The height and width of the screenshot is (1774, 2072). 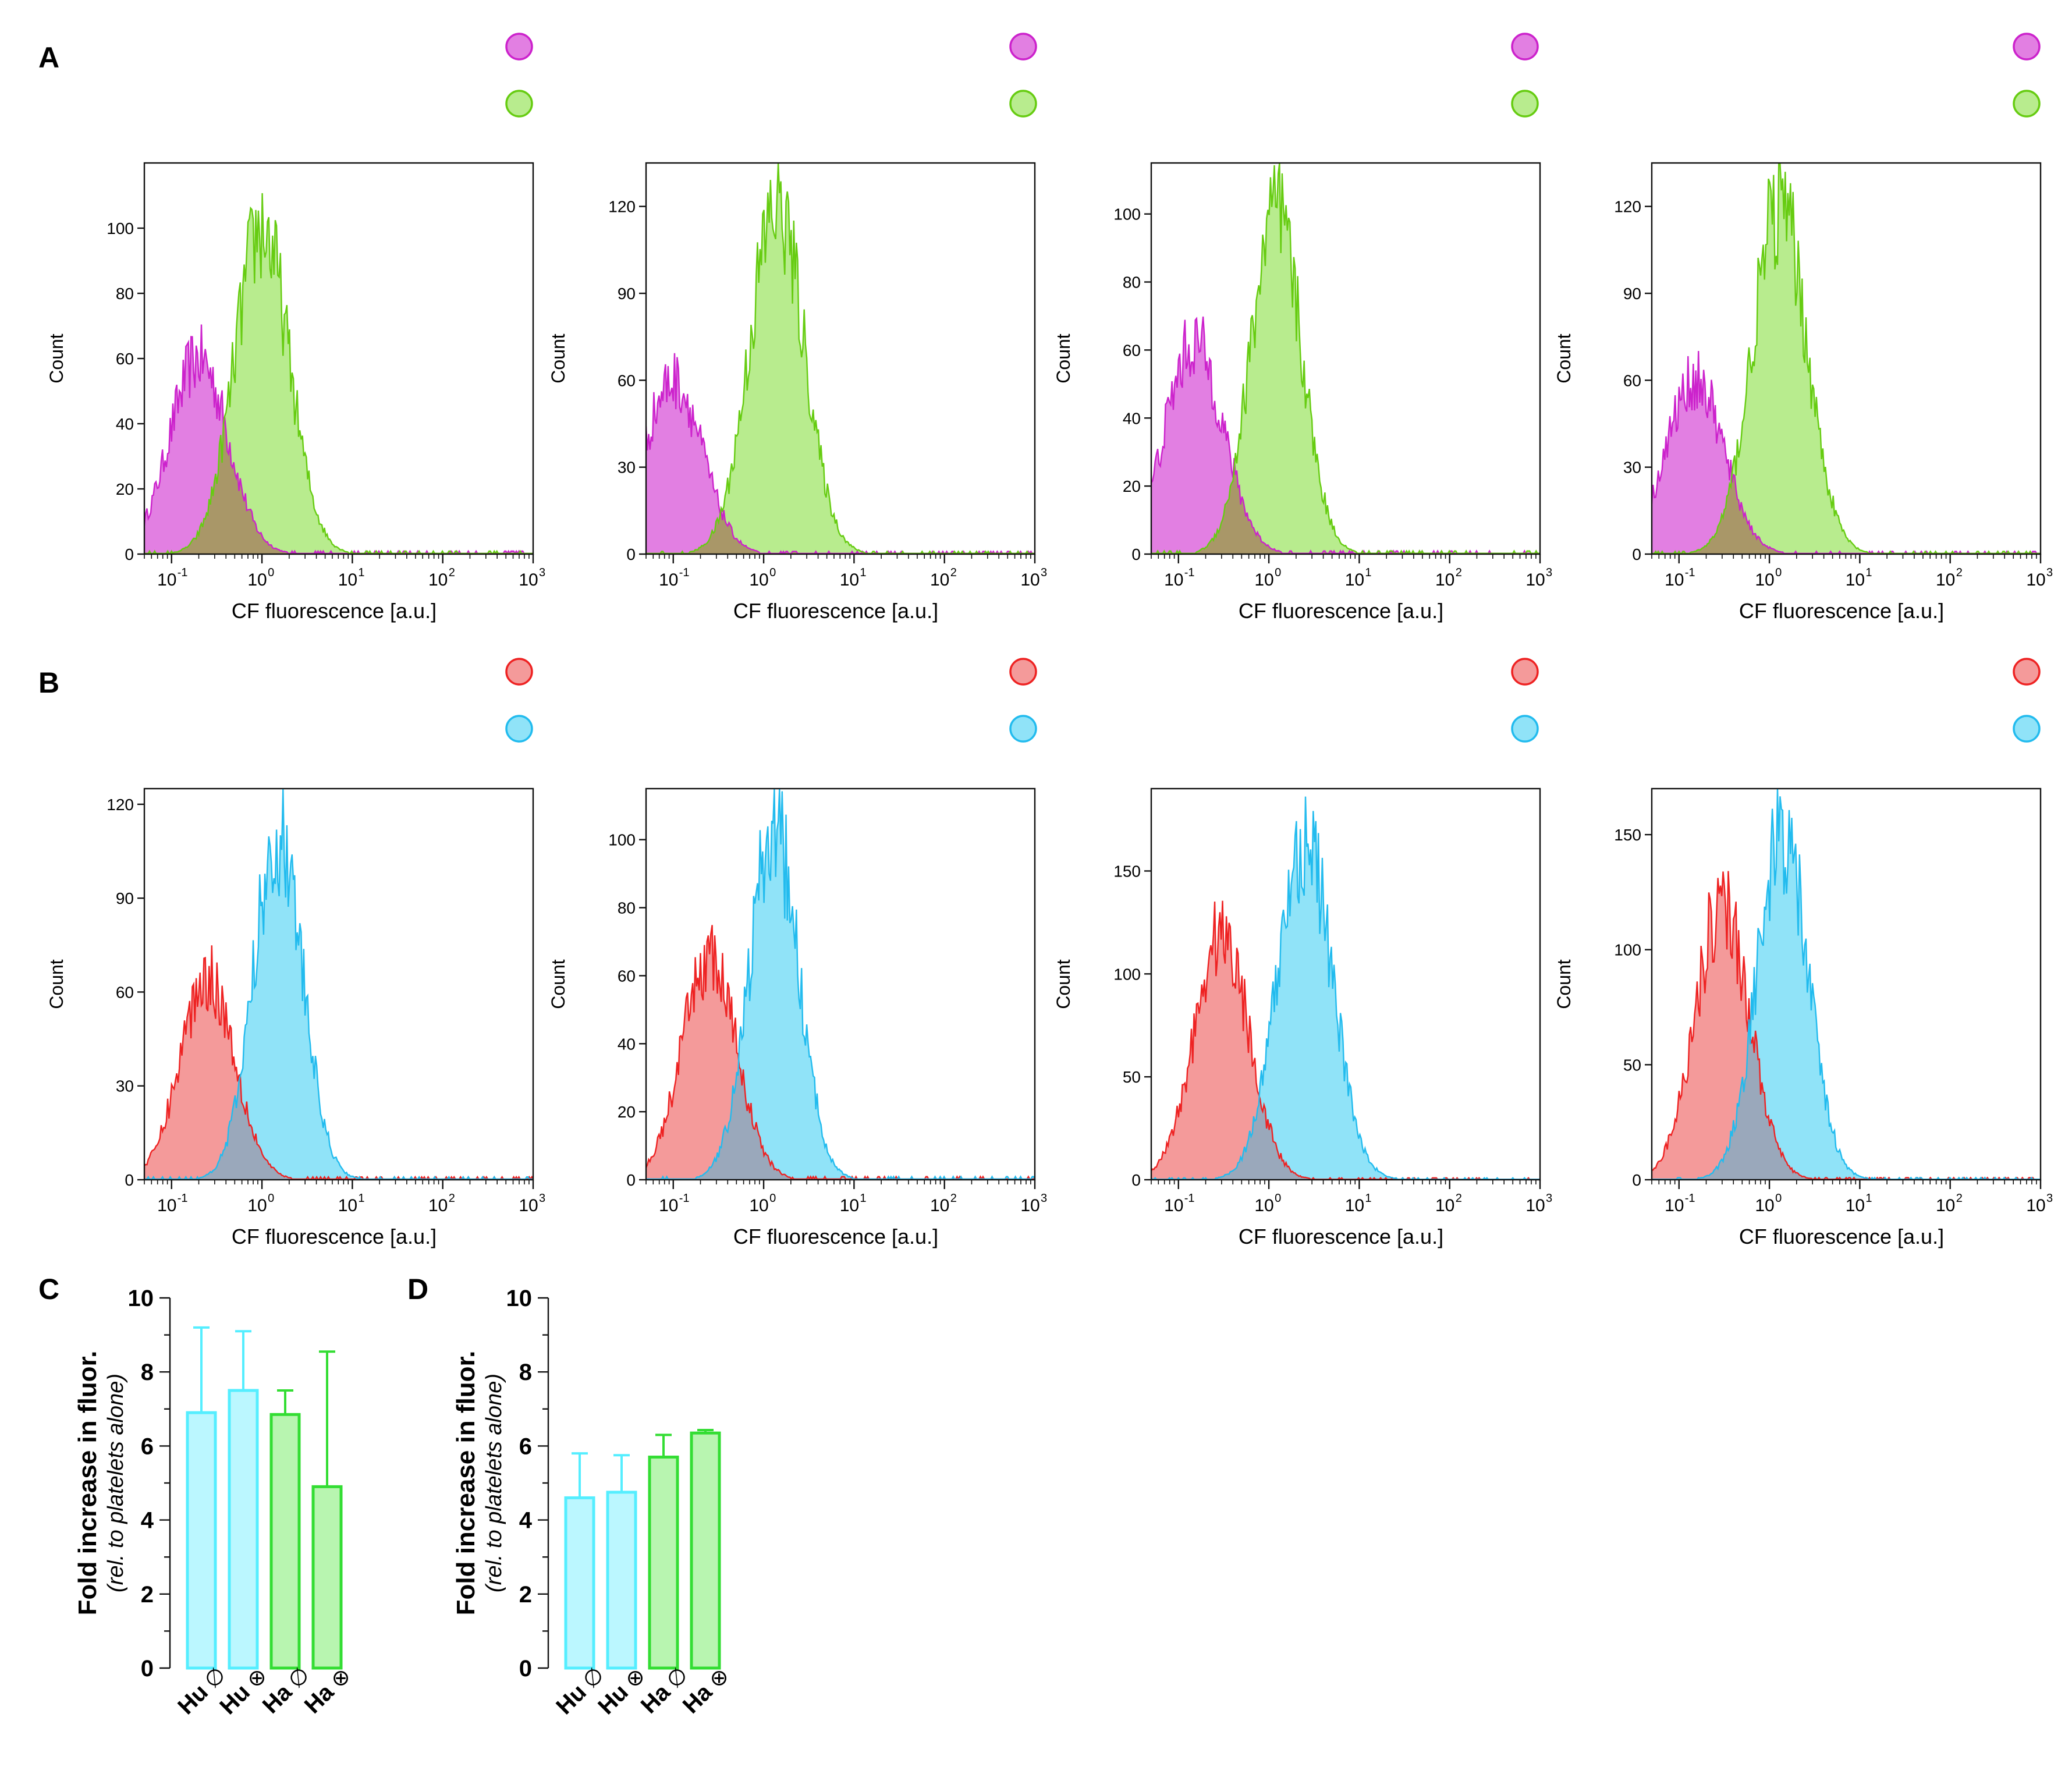 What do you see at coordinates (125, 489) in the screenshot?
I see `y-tick-label: 20` at bounding box center [125, 489].